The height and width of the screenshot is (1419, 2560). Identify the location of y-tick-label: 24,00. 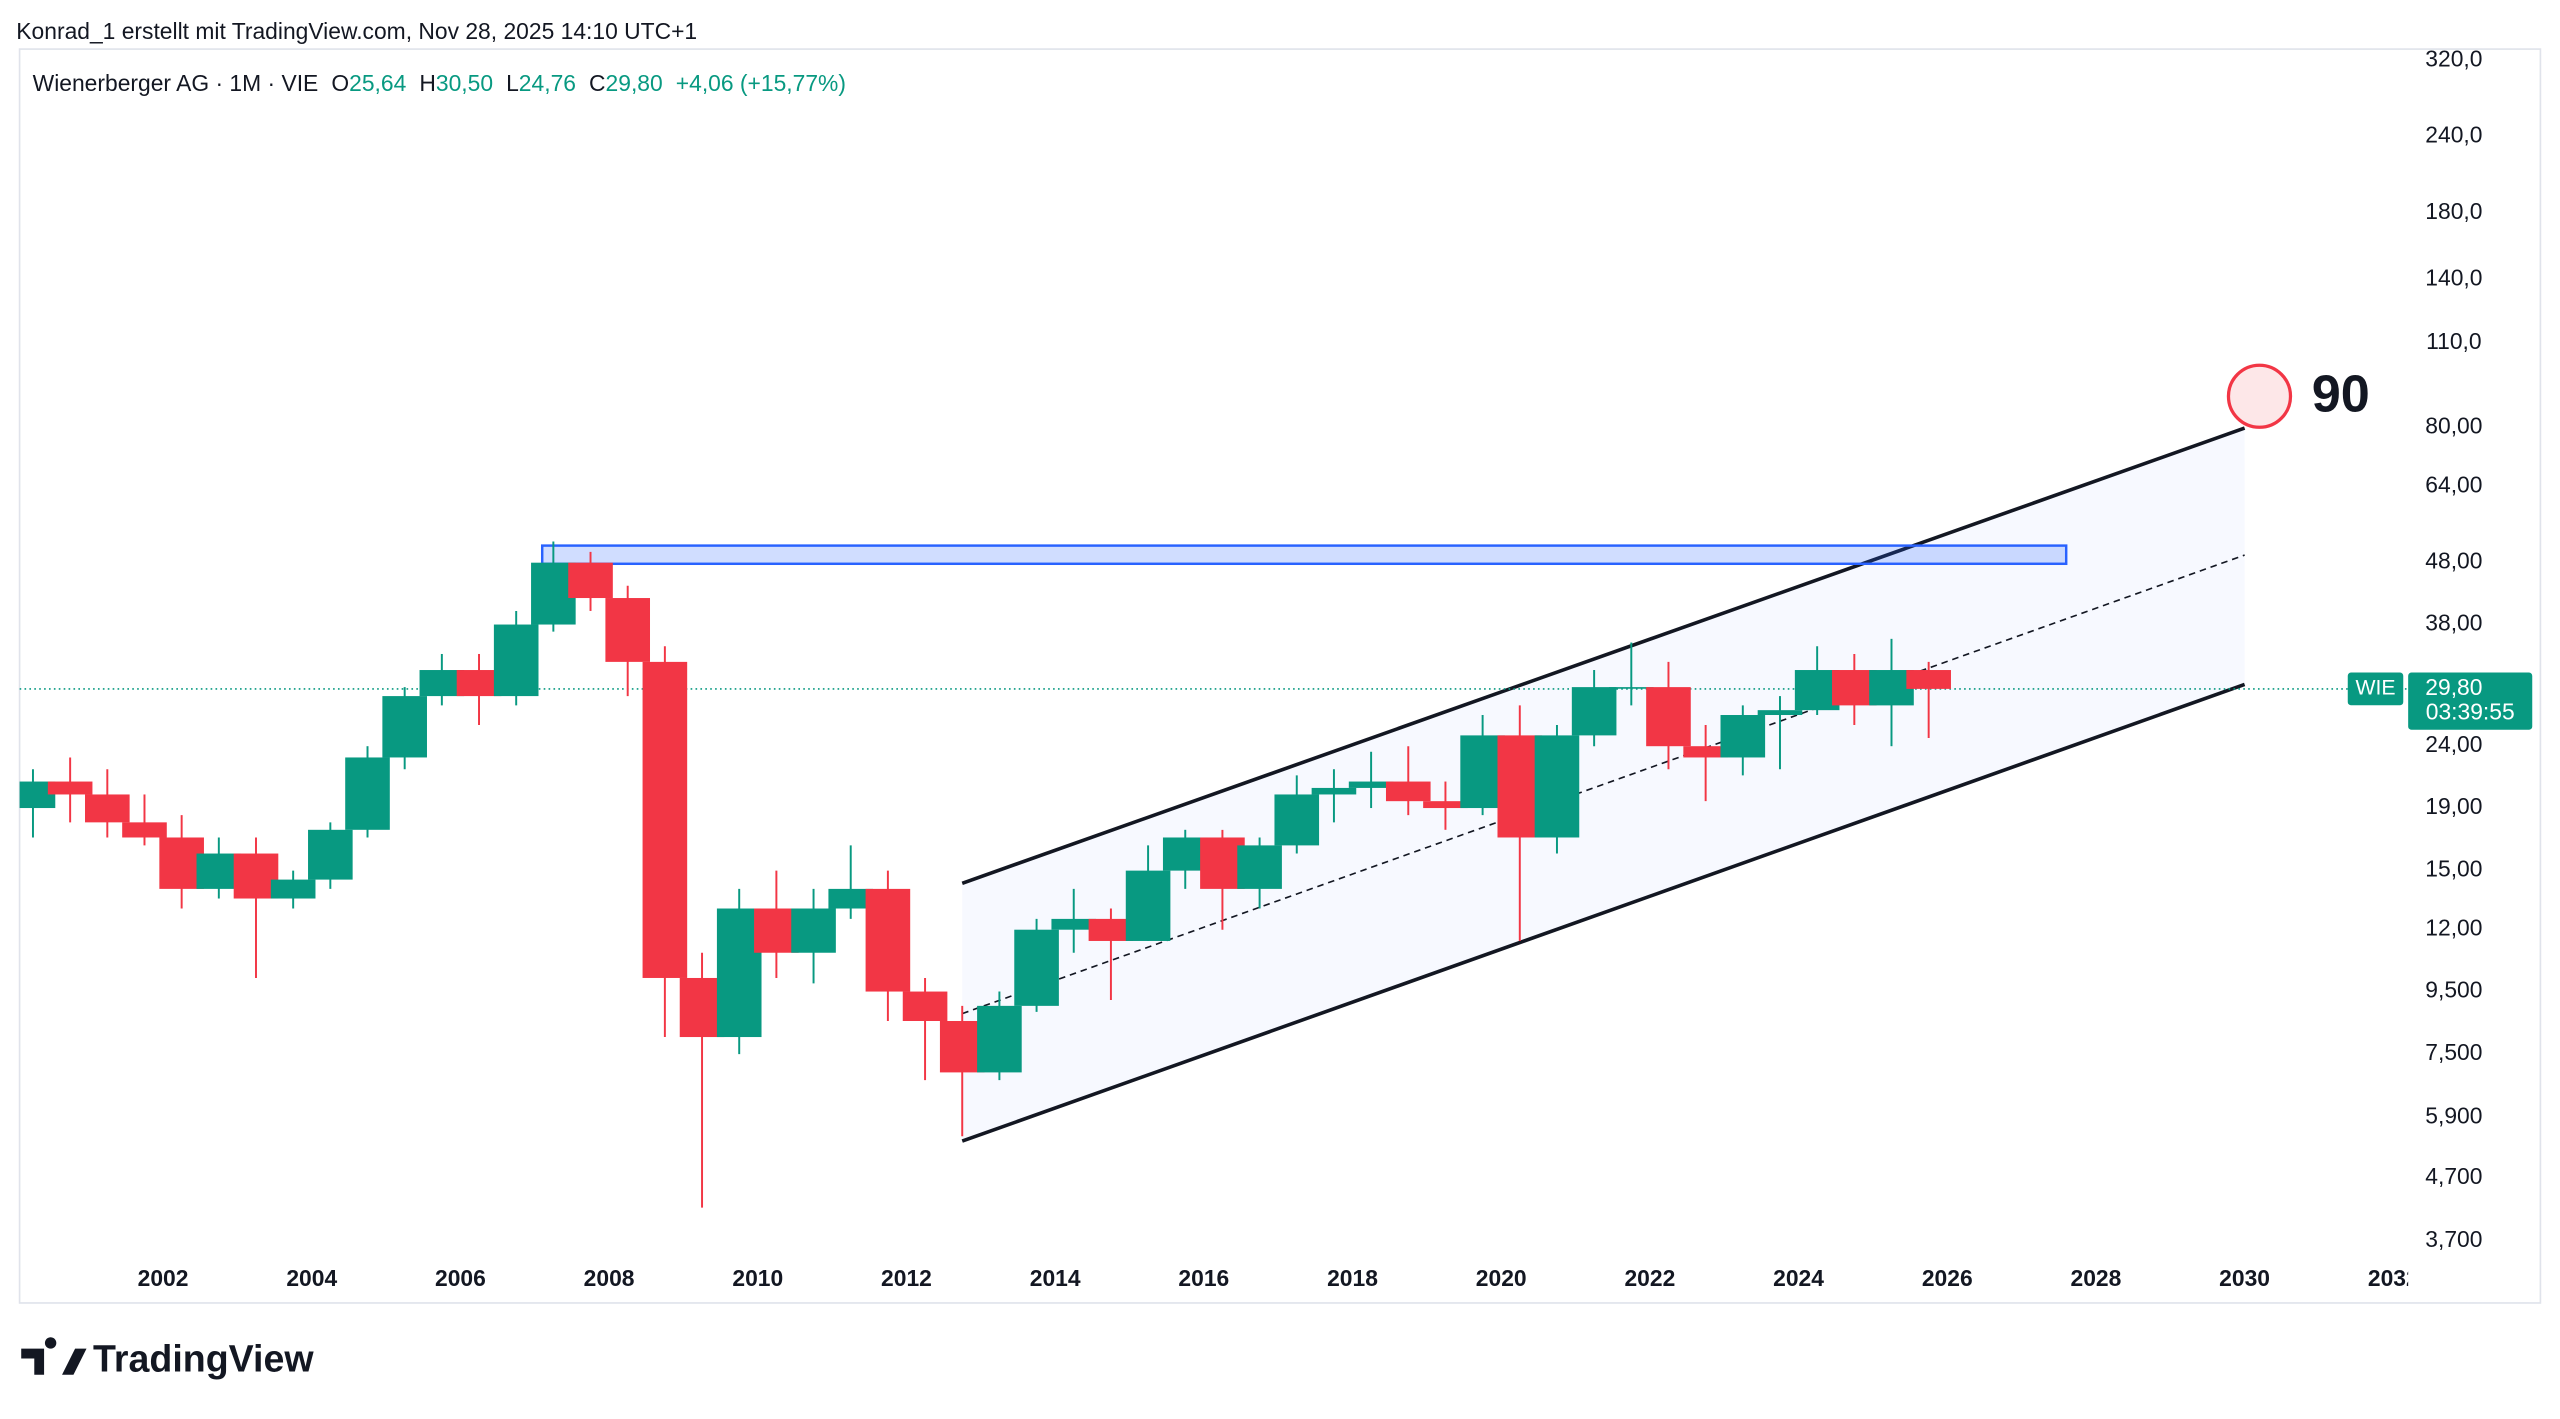
(2453, 744).